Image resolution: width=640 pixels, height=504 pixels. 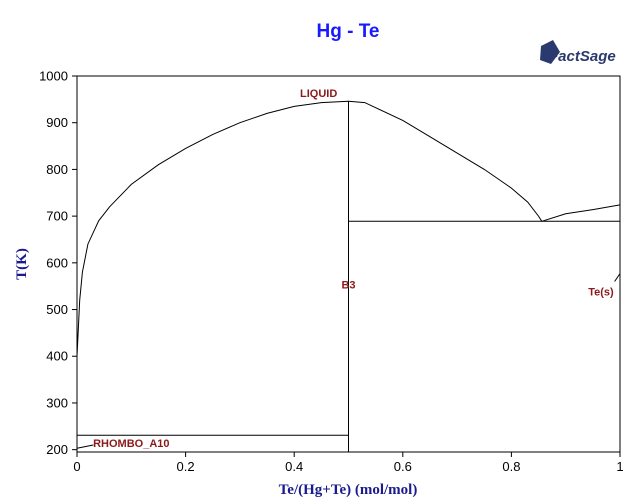 I want to click on y-tick-label: 800, so click(x=57, y=169).